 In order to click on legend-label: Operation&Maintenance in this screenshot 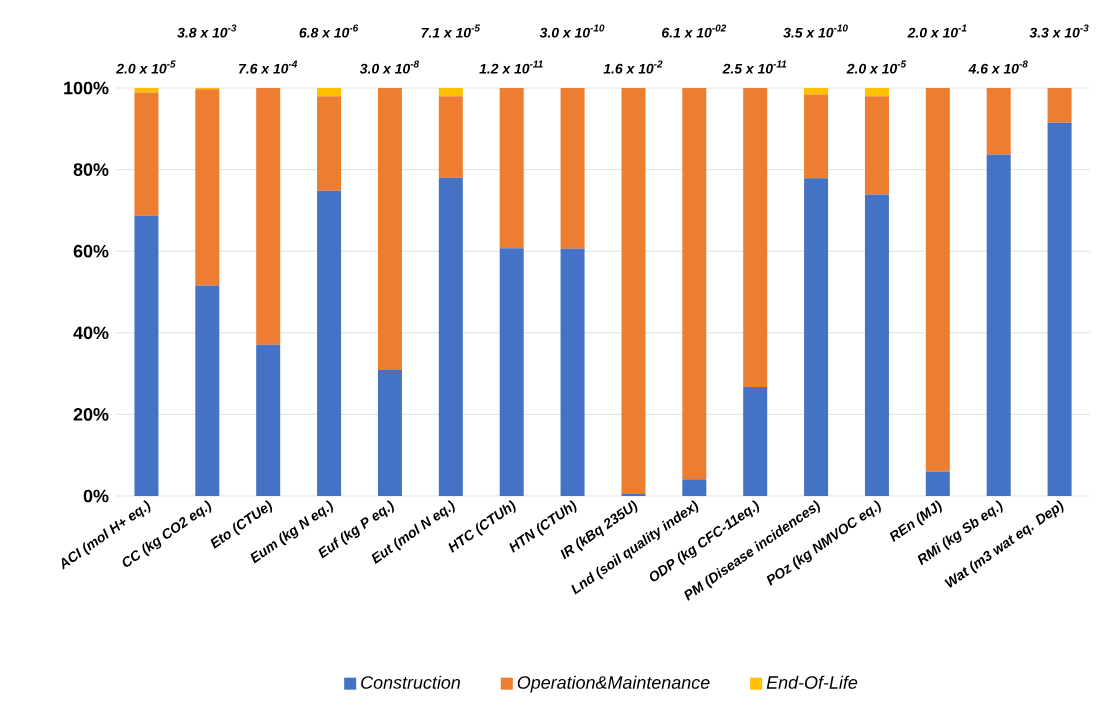, I will do `click(613, 684)`.